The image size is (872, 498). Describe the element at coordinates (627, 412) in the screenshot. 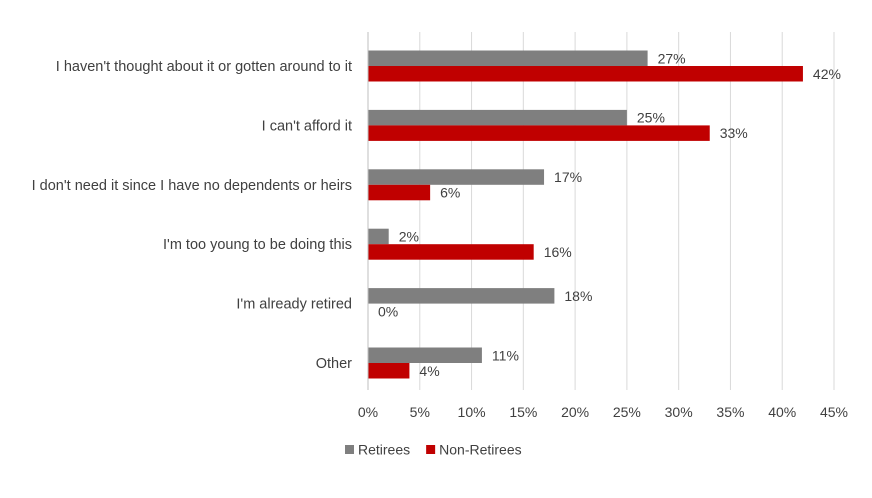

I see `x-tick-label: 25%` at that location.